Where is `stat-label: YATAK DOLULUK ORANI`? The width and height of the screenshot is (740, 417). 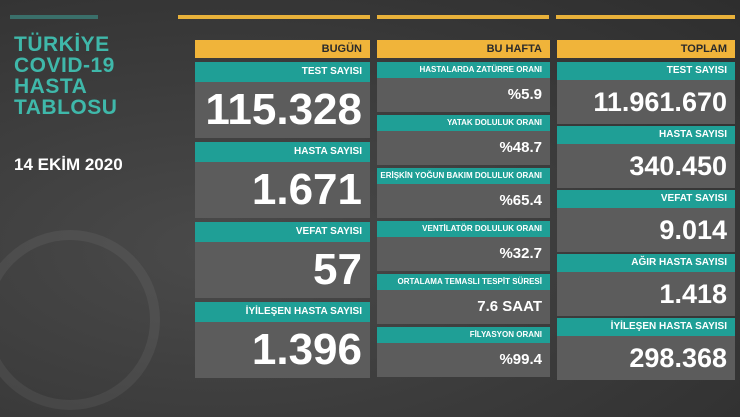
stat-label: YATAK DOLULUK ORANI is located at coordinates (463, 123).